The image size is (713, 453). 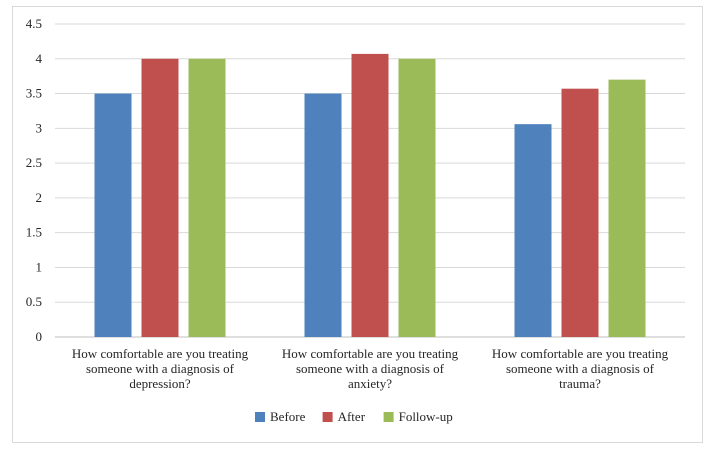 What do you see at coordinates (34, 23) in the screenshot?
I see `y-tick-label: 4.5` at bounding box center [34, 23].